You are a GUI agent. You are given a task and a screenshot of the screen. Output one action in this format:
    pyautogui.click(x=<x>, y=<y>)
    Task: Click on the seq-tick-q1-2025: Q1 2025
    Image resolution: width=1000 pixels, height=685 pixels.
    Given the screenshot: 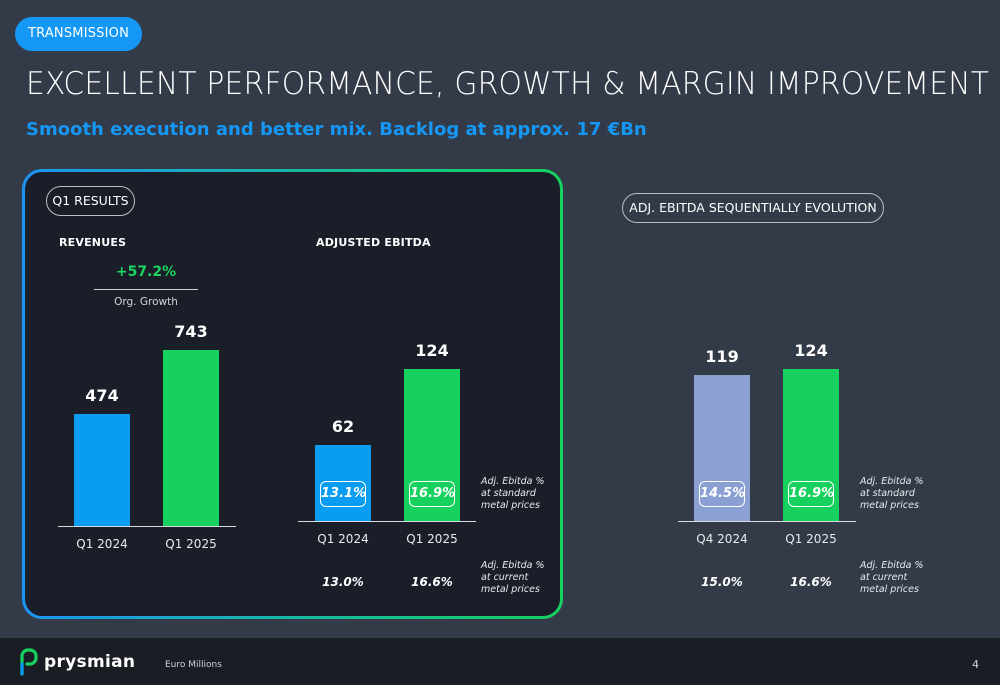 What is the action you would take?
    pyautogui.click(x=811, y=539)
    